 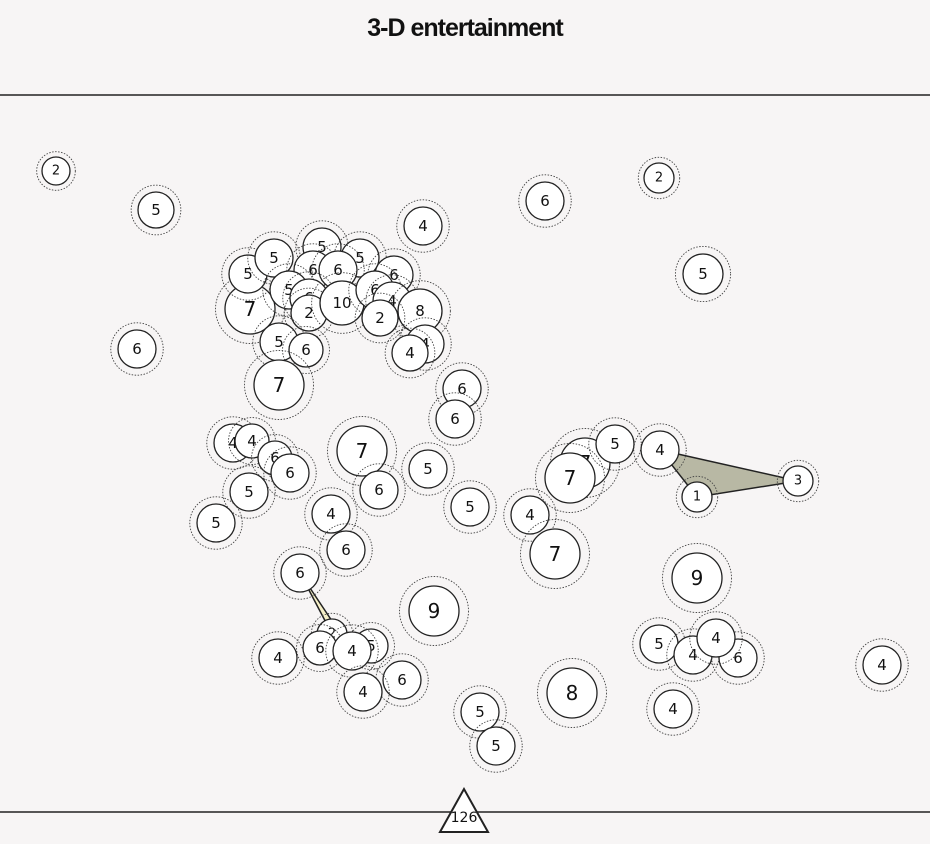 I want to click on node-59: 4, so click(x=363, y=692).